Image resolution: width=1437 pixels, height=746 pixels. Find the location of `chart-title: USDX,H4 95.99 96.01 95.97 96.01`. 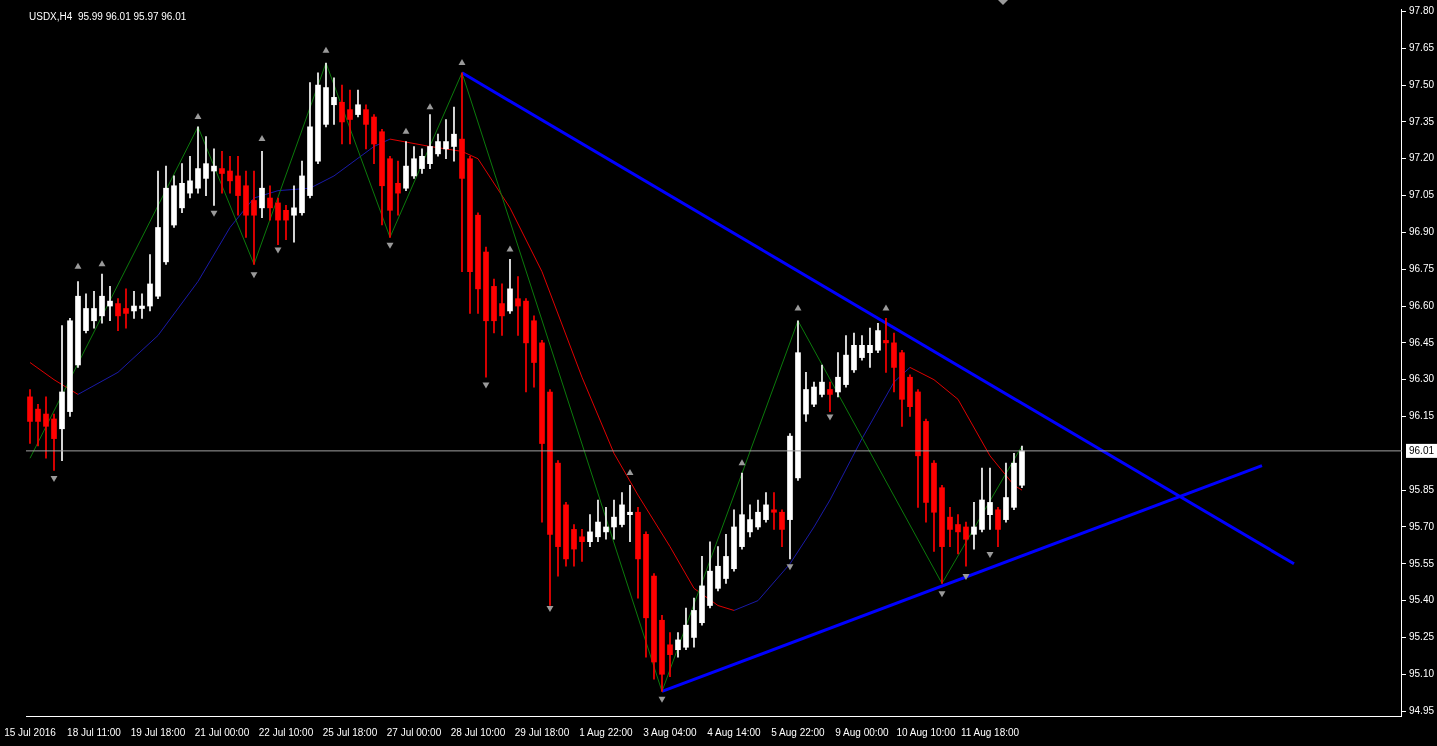

chart-title: USDX,H4 95.99 96.01 95.97 96.01 is located at coordinates (108, 16).